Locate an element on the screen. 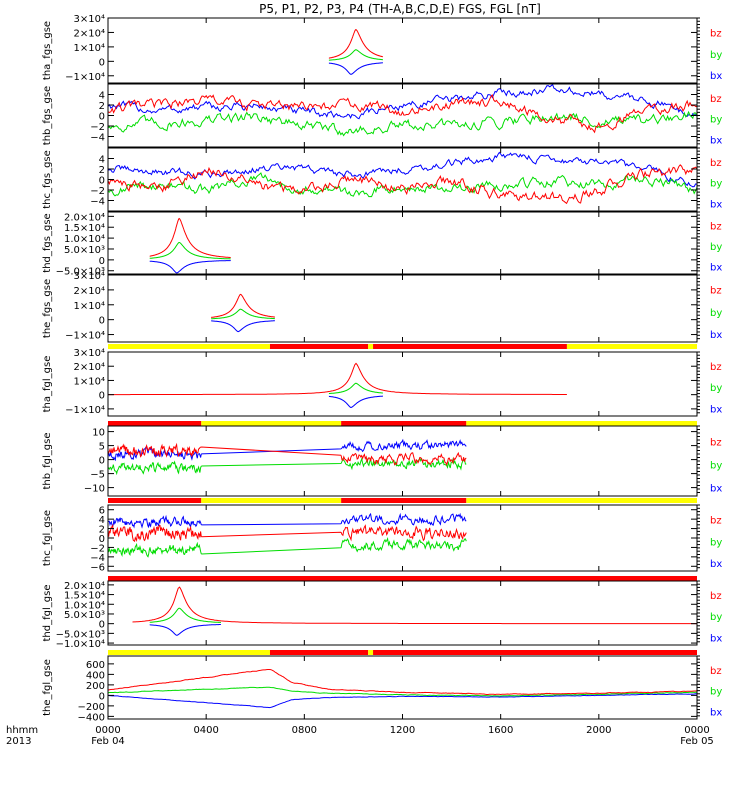 The image size is (750, 800). y-tick-label: 2×10⁴ is located at coordinates (89, 33).